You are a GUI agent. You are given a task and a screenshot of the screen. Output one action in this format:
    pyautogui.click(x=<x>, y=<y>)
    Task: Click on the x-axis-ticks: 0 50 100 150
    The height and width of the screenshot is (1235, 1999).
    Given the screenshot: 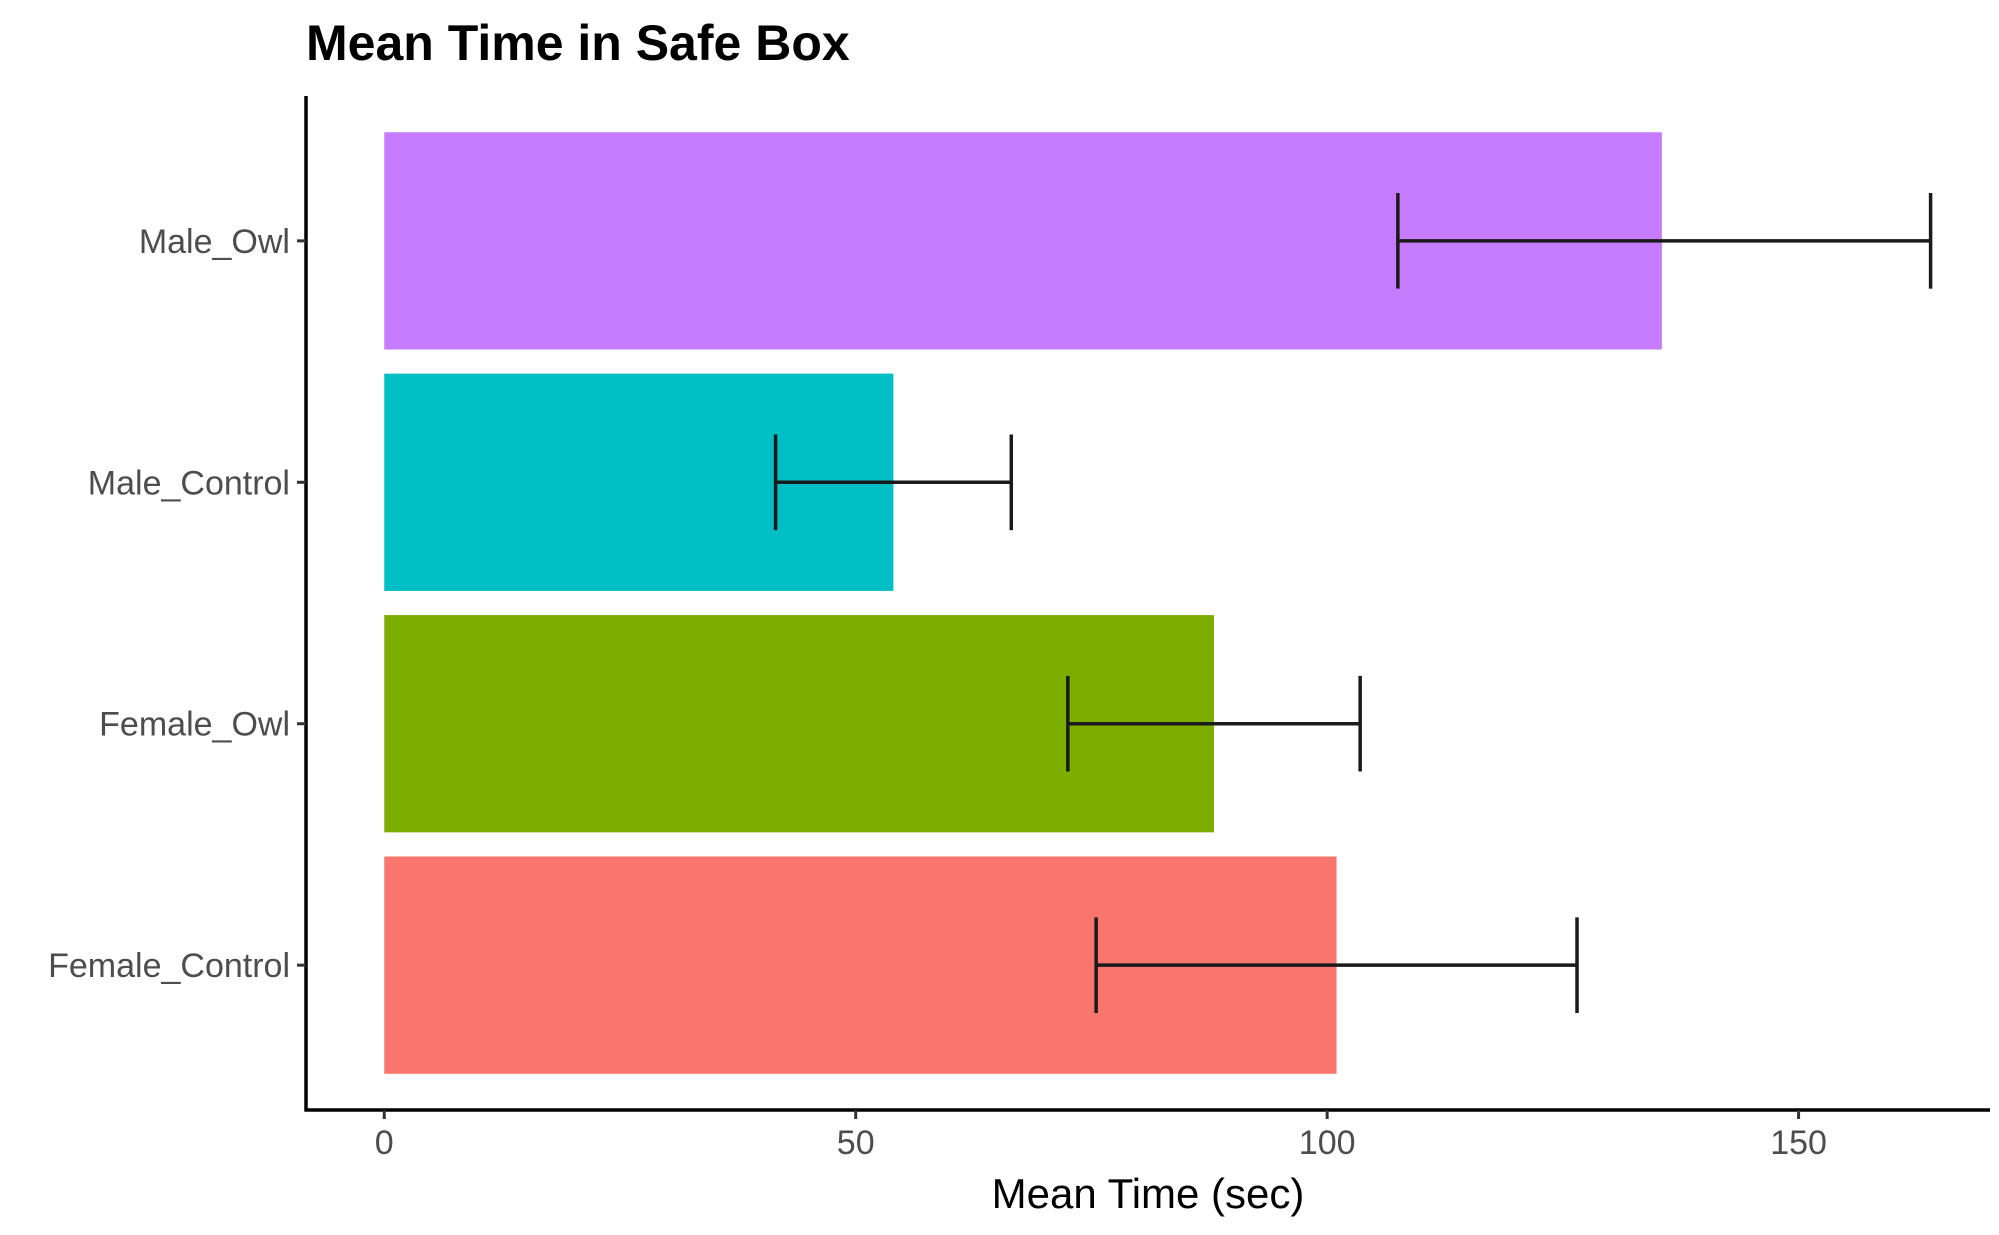 What is the action you would take?
    pyautogui.click(x=1101, y=1136)
    